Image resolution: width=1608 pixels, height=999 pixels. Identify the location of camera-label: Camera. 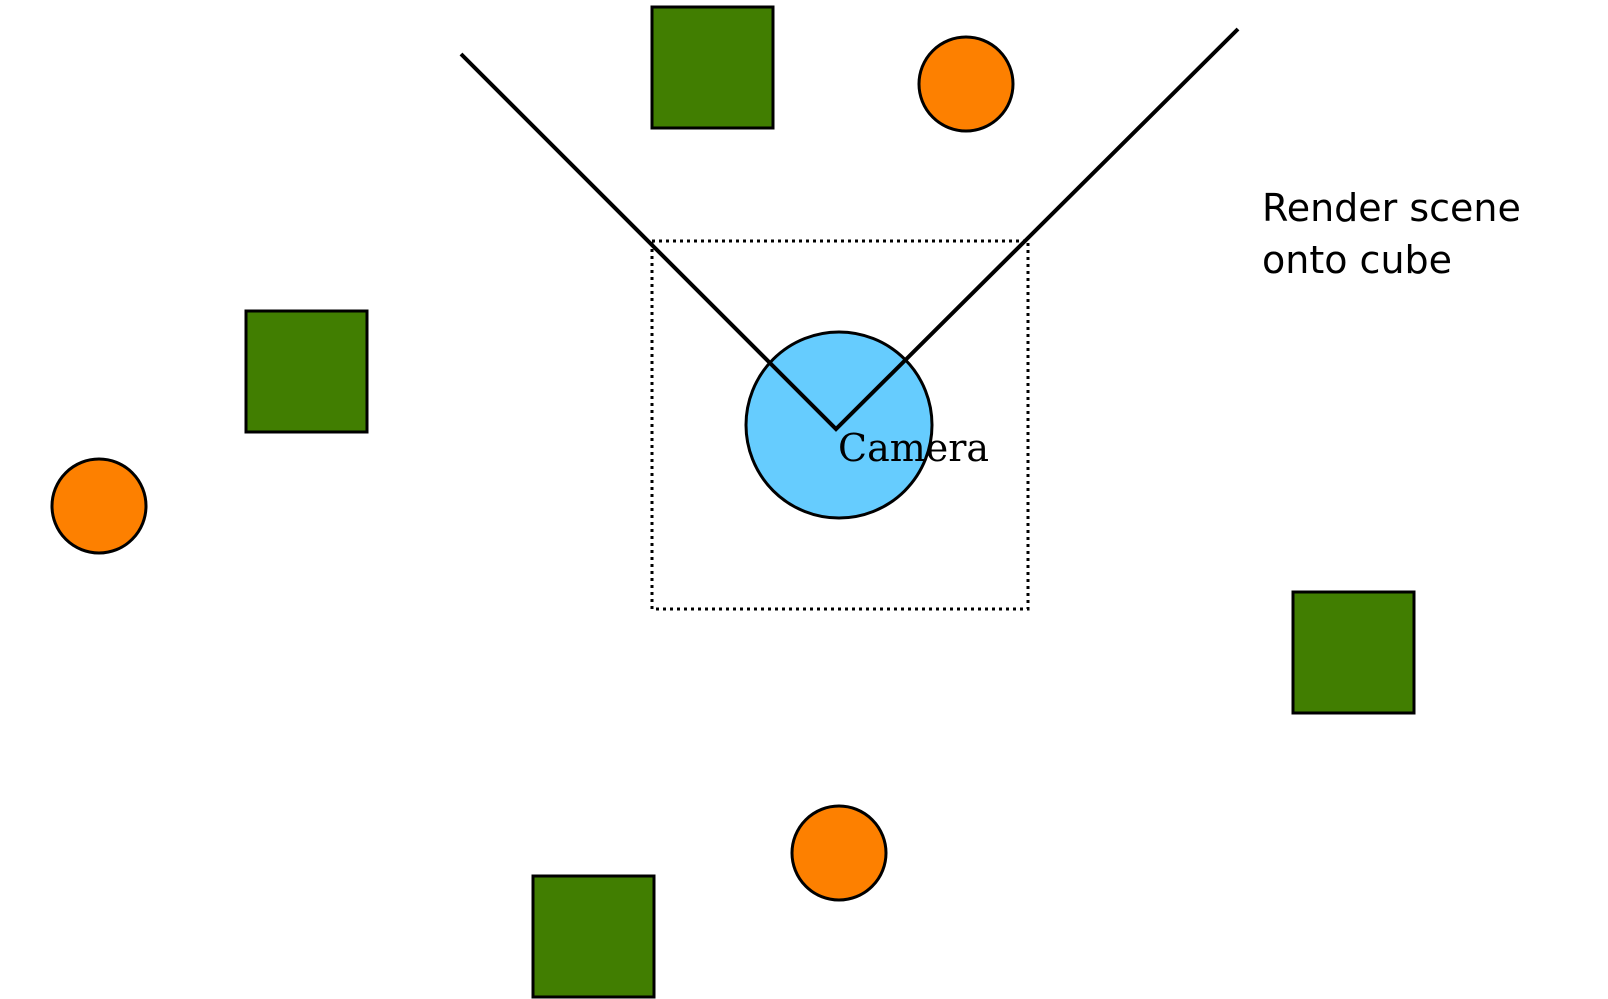
(913, 448).